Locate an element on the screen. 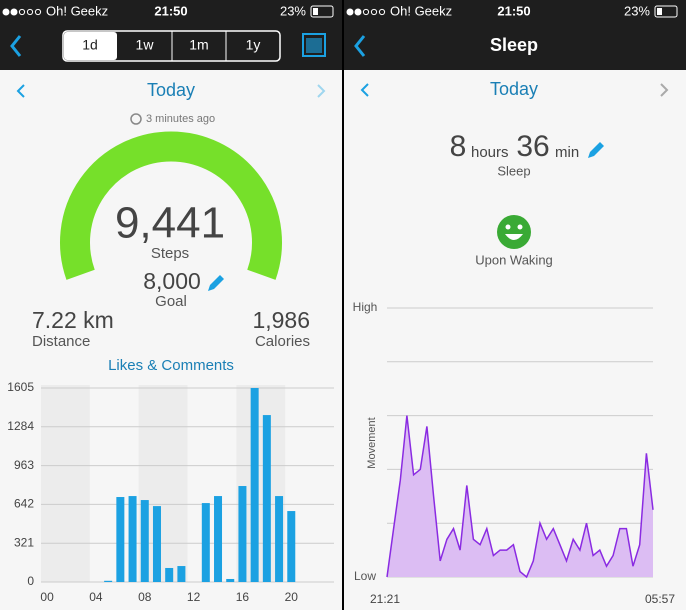 Image resolution: width=686 pixels, height=610 pixels. y-tick-label: 321 is located at coordinates (24, 542).